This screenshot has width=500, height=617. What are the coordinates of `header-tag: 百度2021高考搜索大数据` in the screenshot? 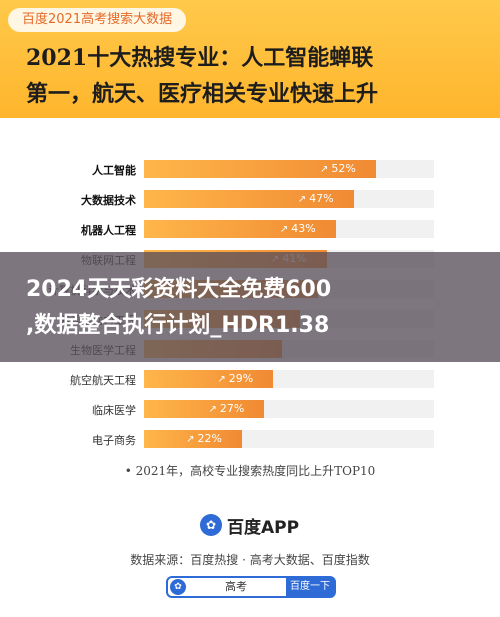 It's located at (97, 20).